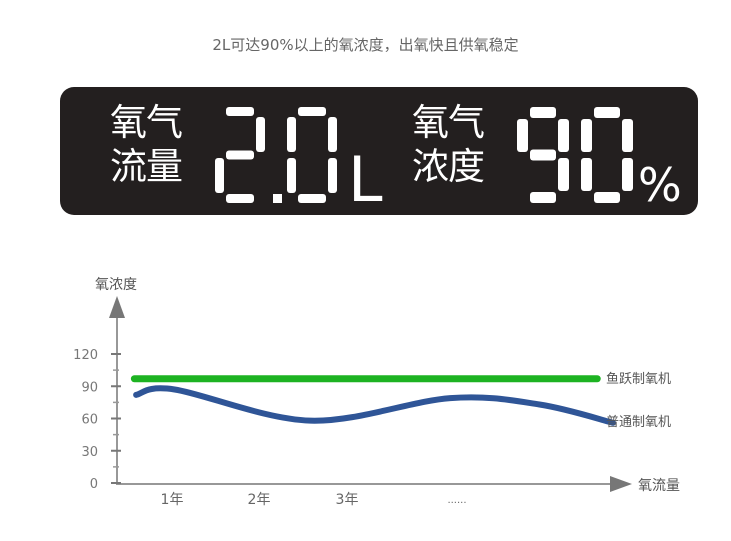 This screenshot has height=541, width=731. Describe the element at coordinates (259, 500) in the screenshot. I see `x-tick-label: 2年` at that location.